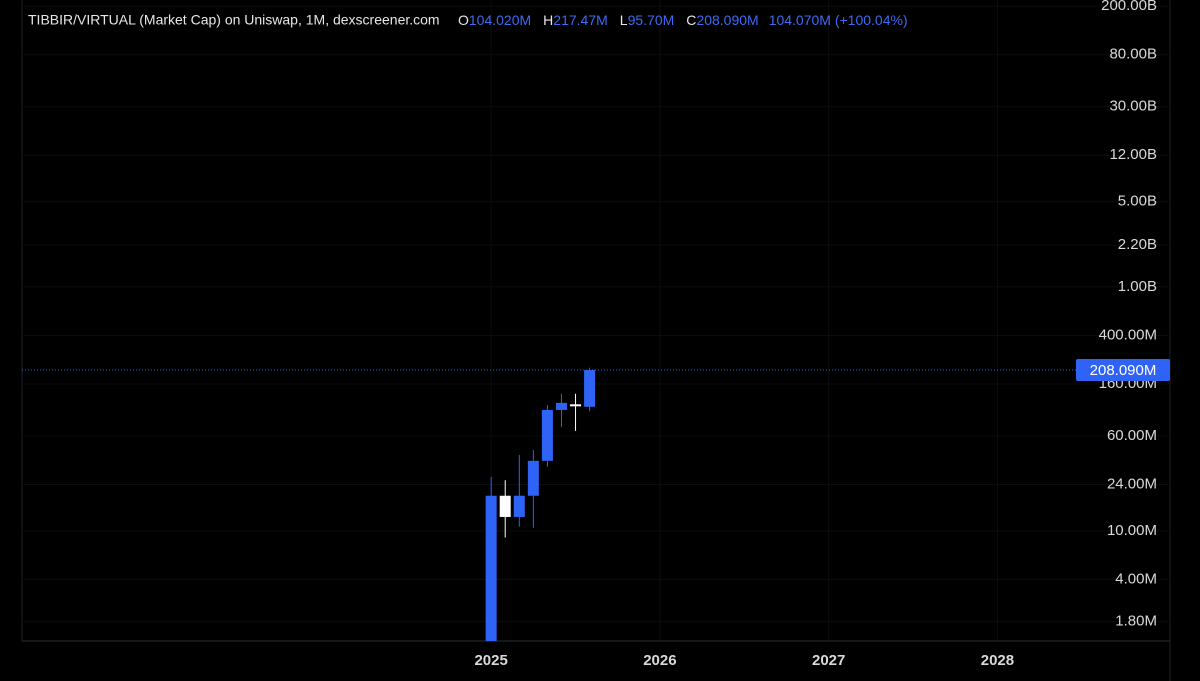  What do you see at coordinates (838, 20) in the screenshot?
I see `info-value: 104.070M (+100.04%)` at bounding box center [838, 20].